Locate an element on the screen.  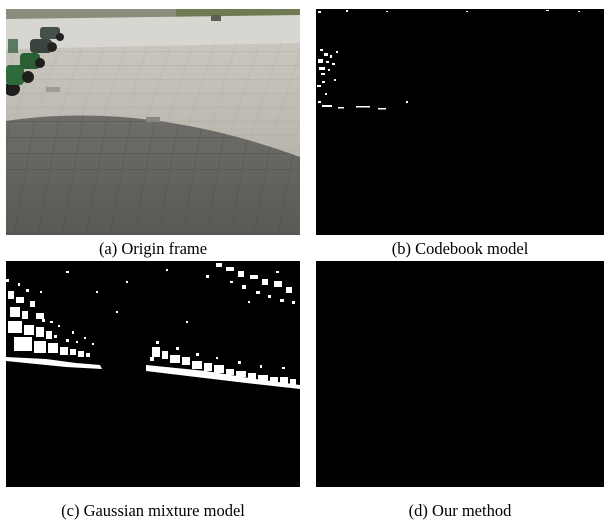
caption-c: (c) Gaussian mixture model is located at coordinates (153, 510).